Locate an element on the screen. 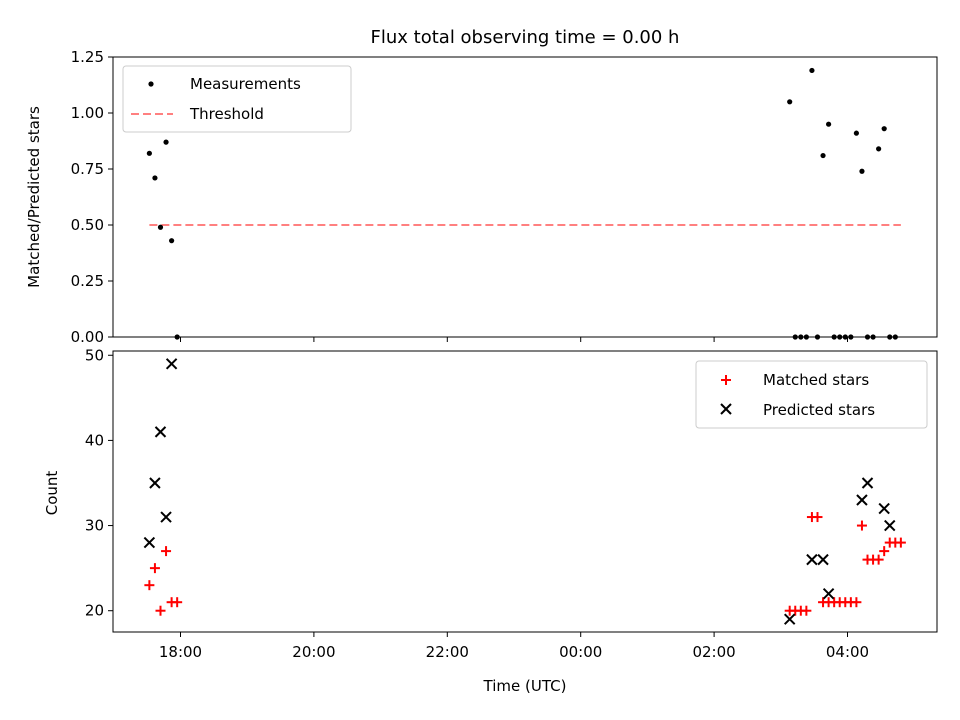 The width and height of the screenshot is (960, 720). ratio-y-tick-label: 0.25 is located at coordinates (87, 281).